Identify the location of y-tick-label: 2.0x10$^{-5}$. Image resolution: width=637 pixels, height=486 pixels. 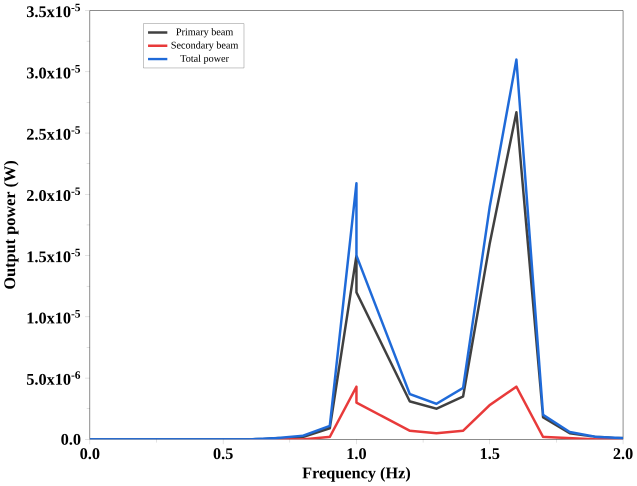
(53, 195).